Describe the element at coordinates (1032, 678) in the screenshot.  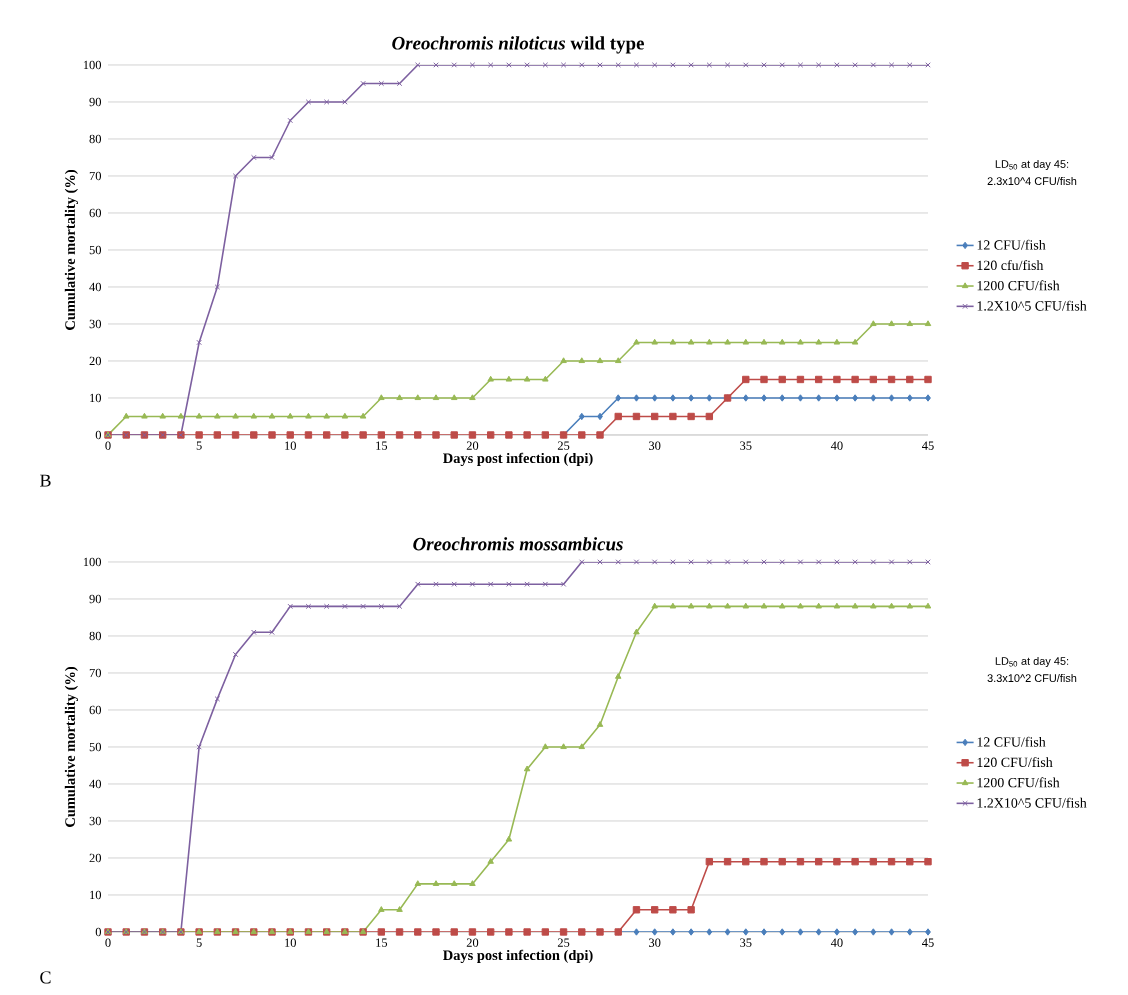
I see `text: 3.3x10^2 CFU/fish` at that location.